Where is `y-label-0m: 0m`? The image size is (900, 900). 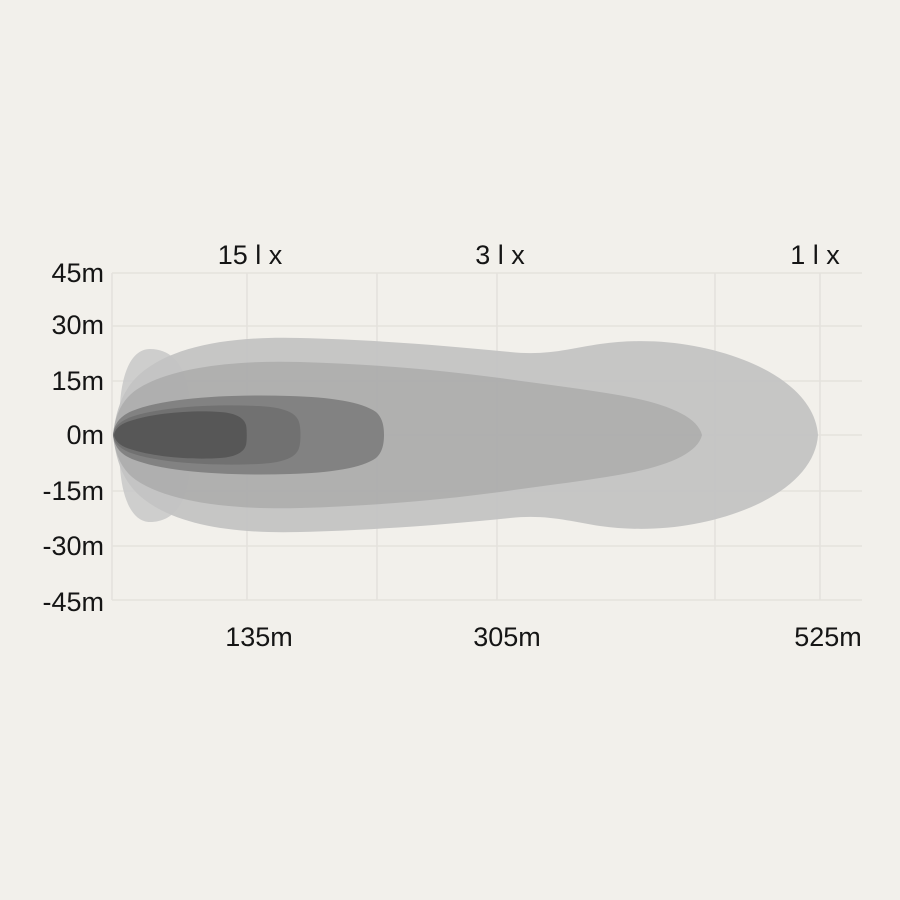
y-label-0m: 0m is located at coordinates (85, 435).